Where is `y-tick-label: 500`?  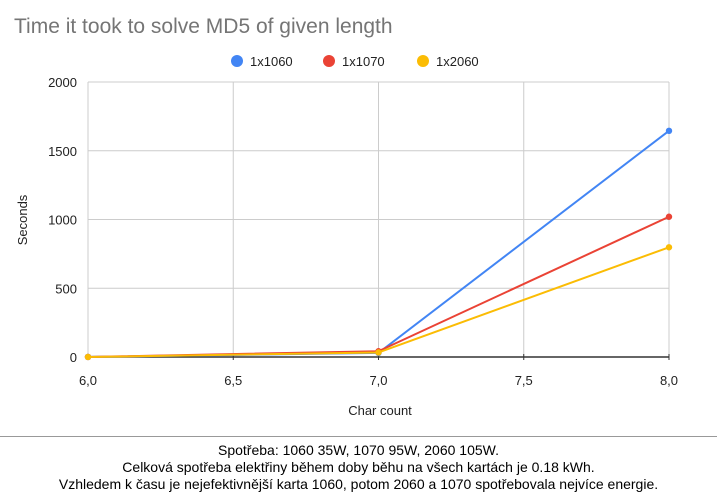 y-tick-label: 500 is located at coordinates (66, 288).